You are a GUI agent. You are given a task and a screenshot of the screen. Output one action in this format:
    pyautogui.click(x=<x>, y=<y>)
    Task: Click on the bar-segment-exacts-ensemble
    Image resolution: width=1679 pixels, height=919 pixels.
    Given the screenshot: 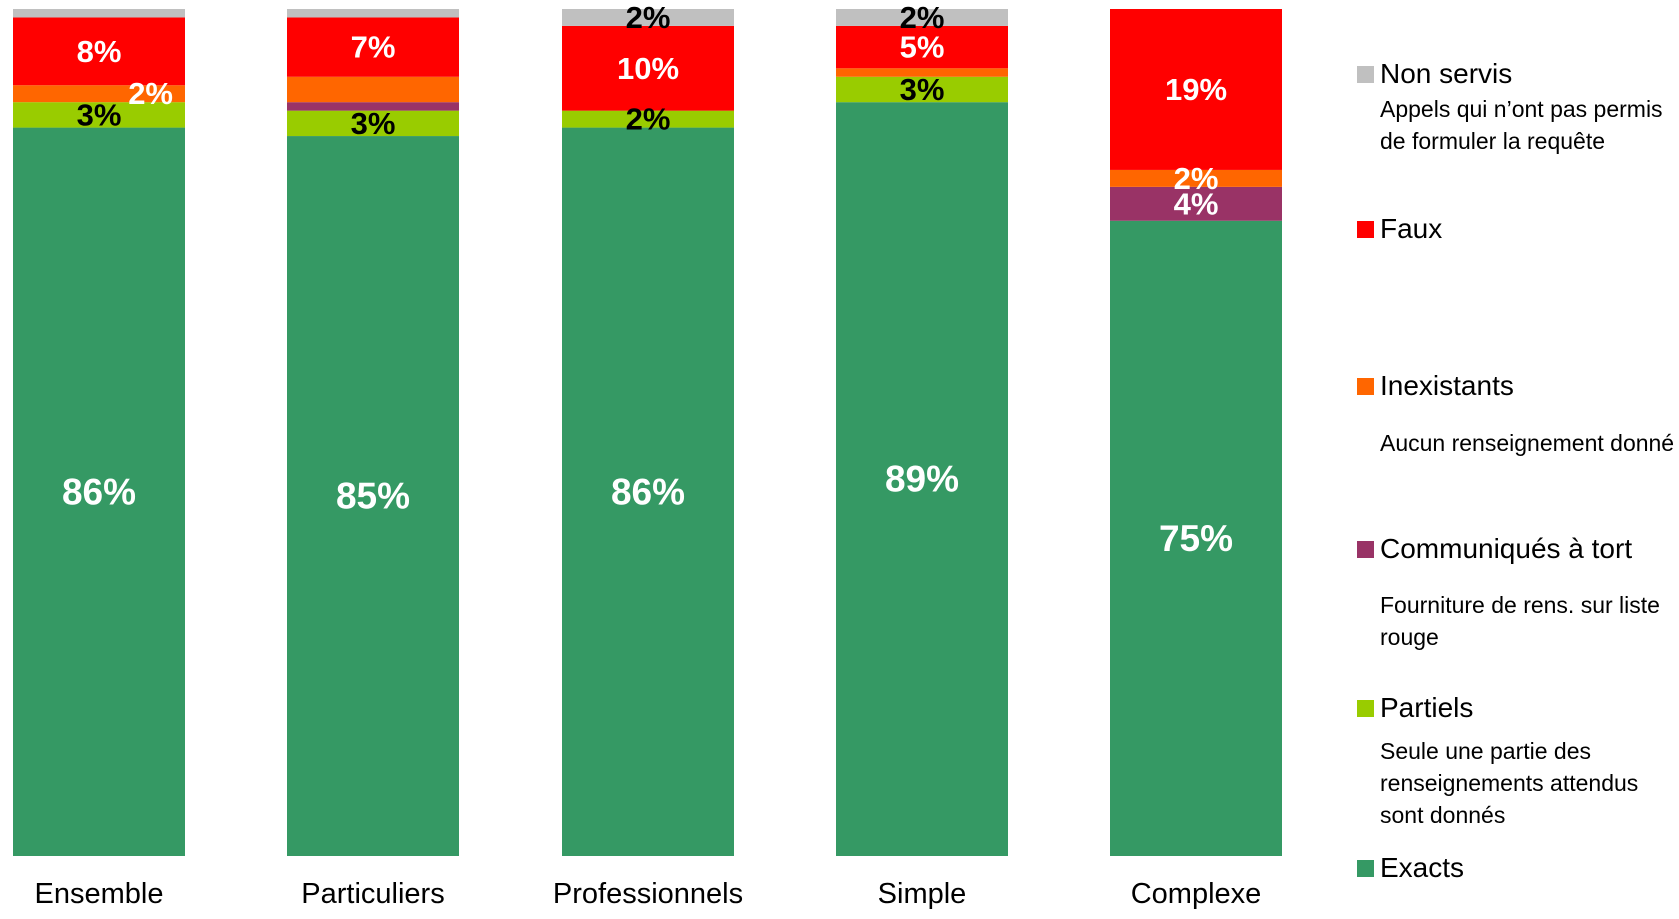 What is the action you would take?
    pyautogui.click(x=99, y=491)
    